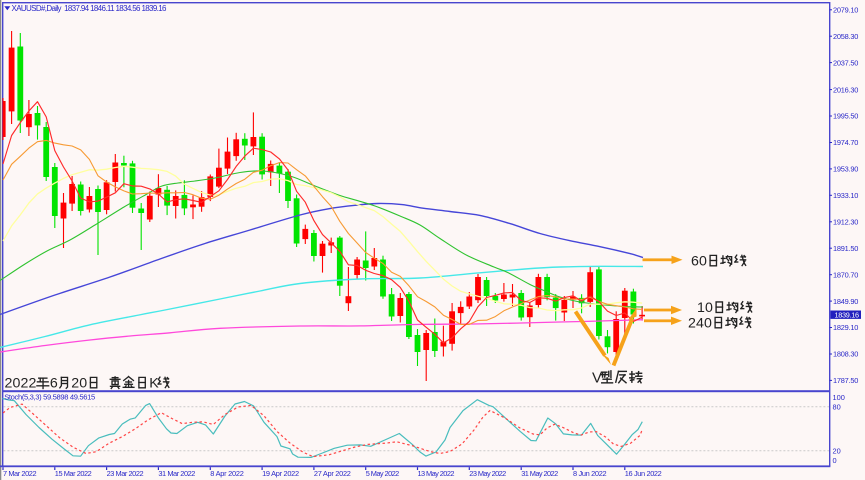 This screenshot has width=865, height=480. I want to click on svg-text: K, so click(154, 383).